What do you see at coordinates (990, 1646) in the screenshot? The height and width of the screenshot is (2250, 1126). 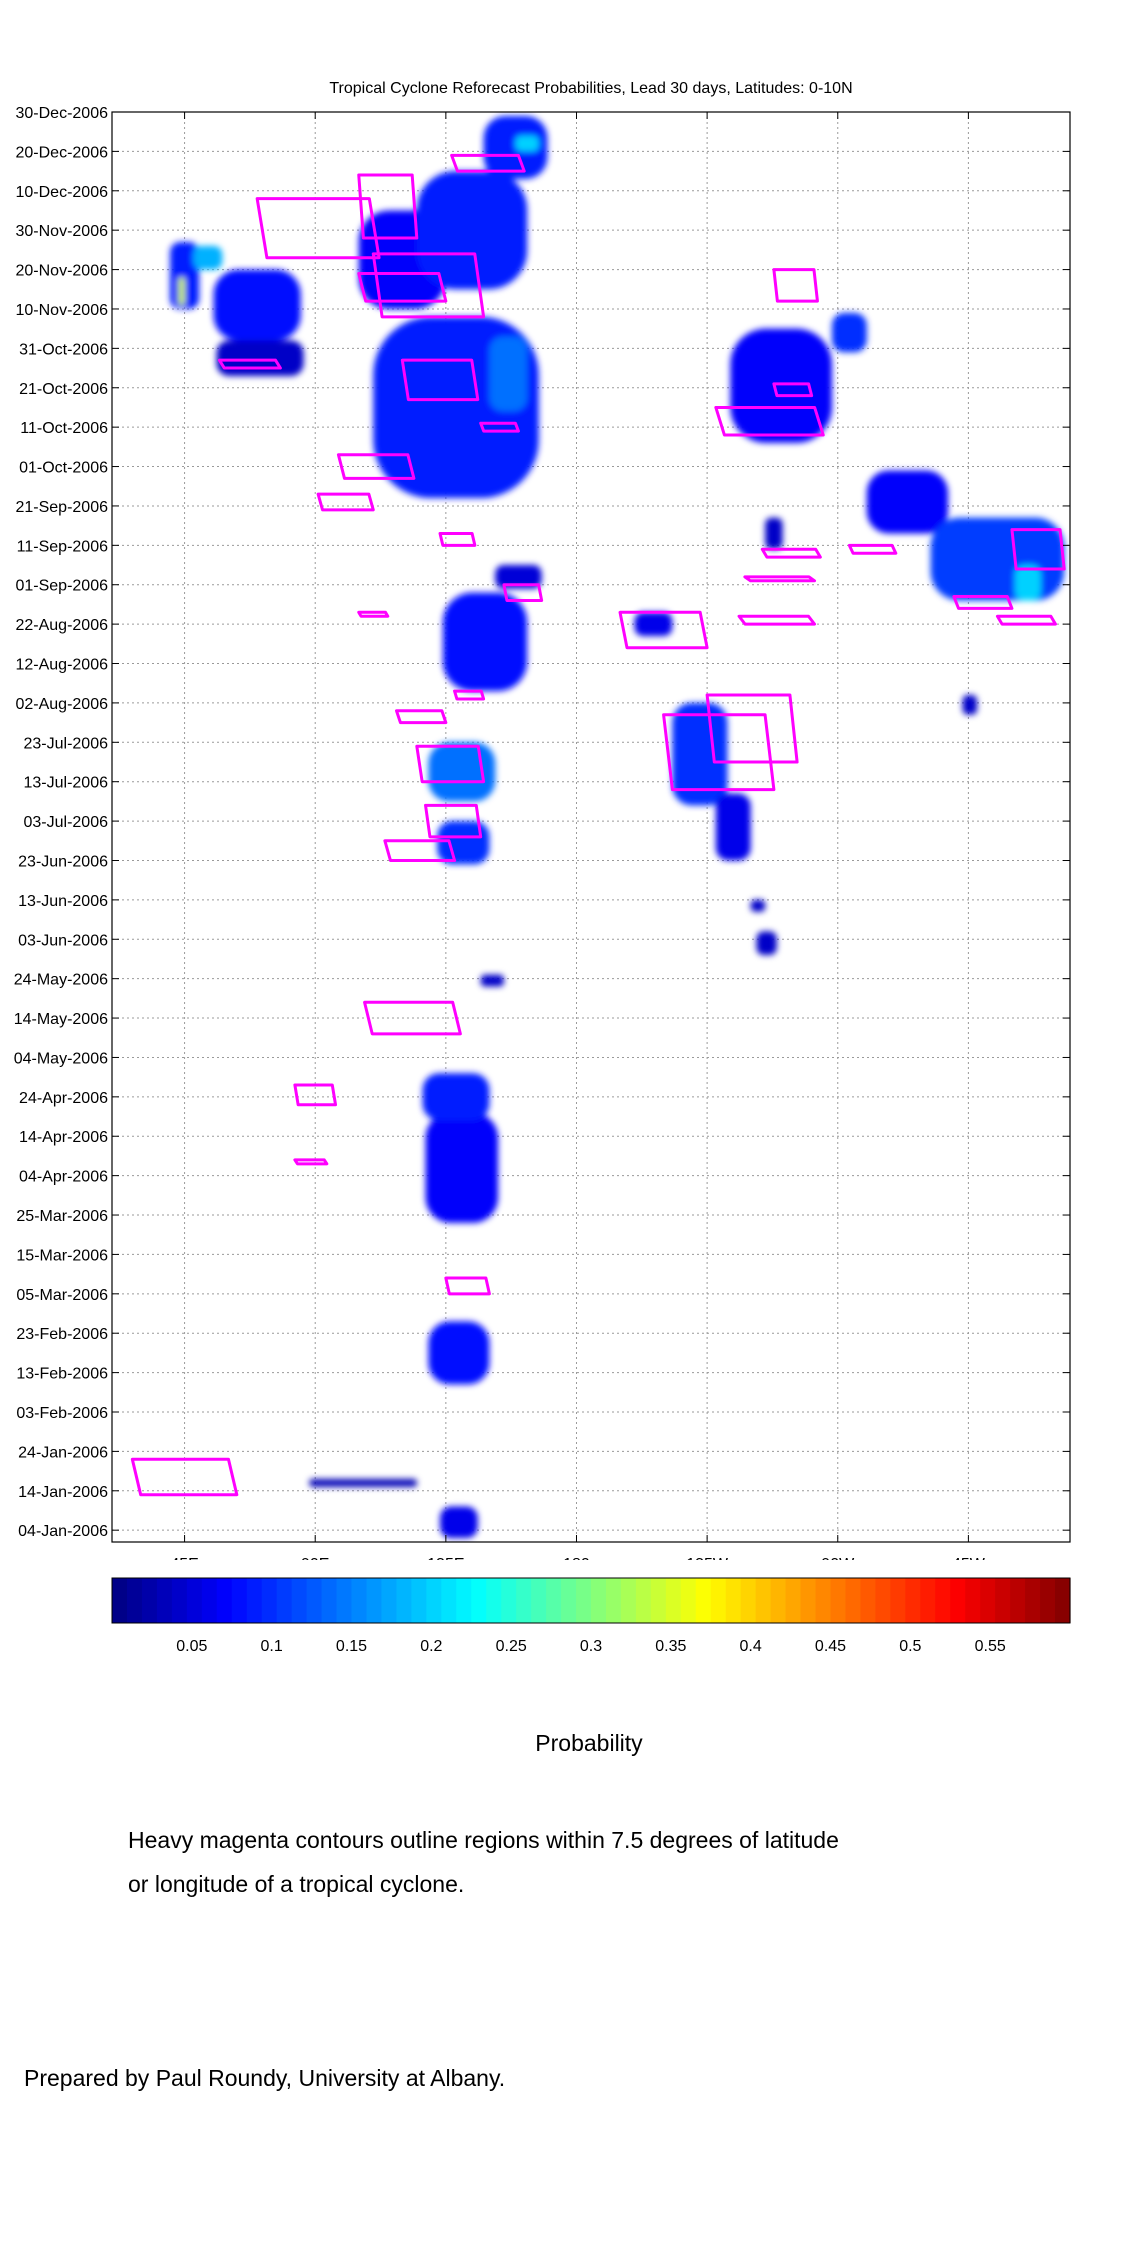 I see `colorbar-tick-label: 0.55` at bounding box center [990, 1646].